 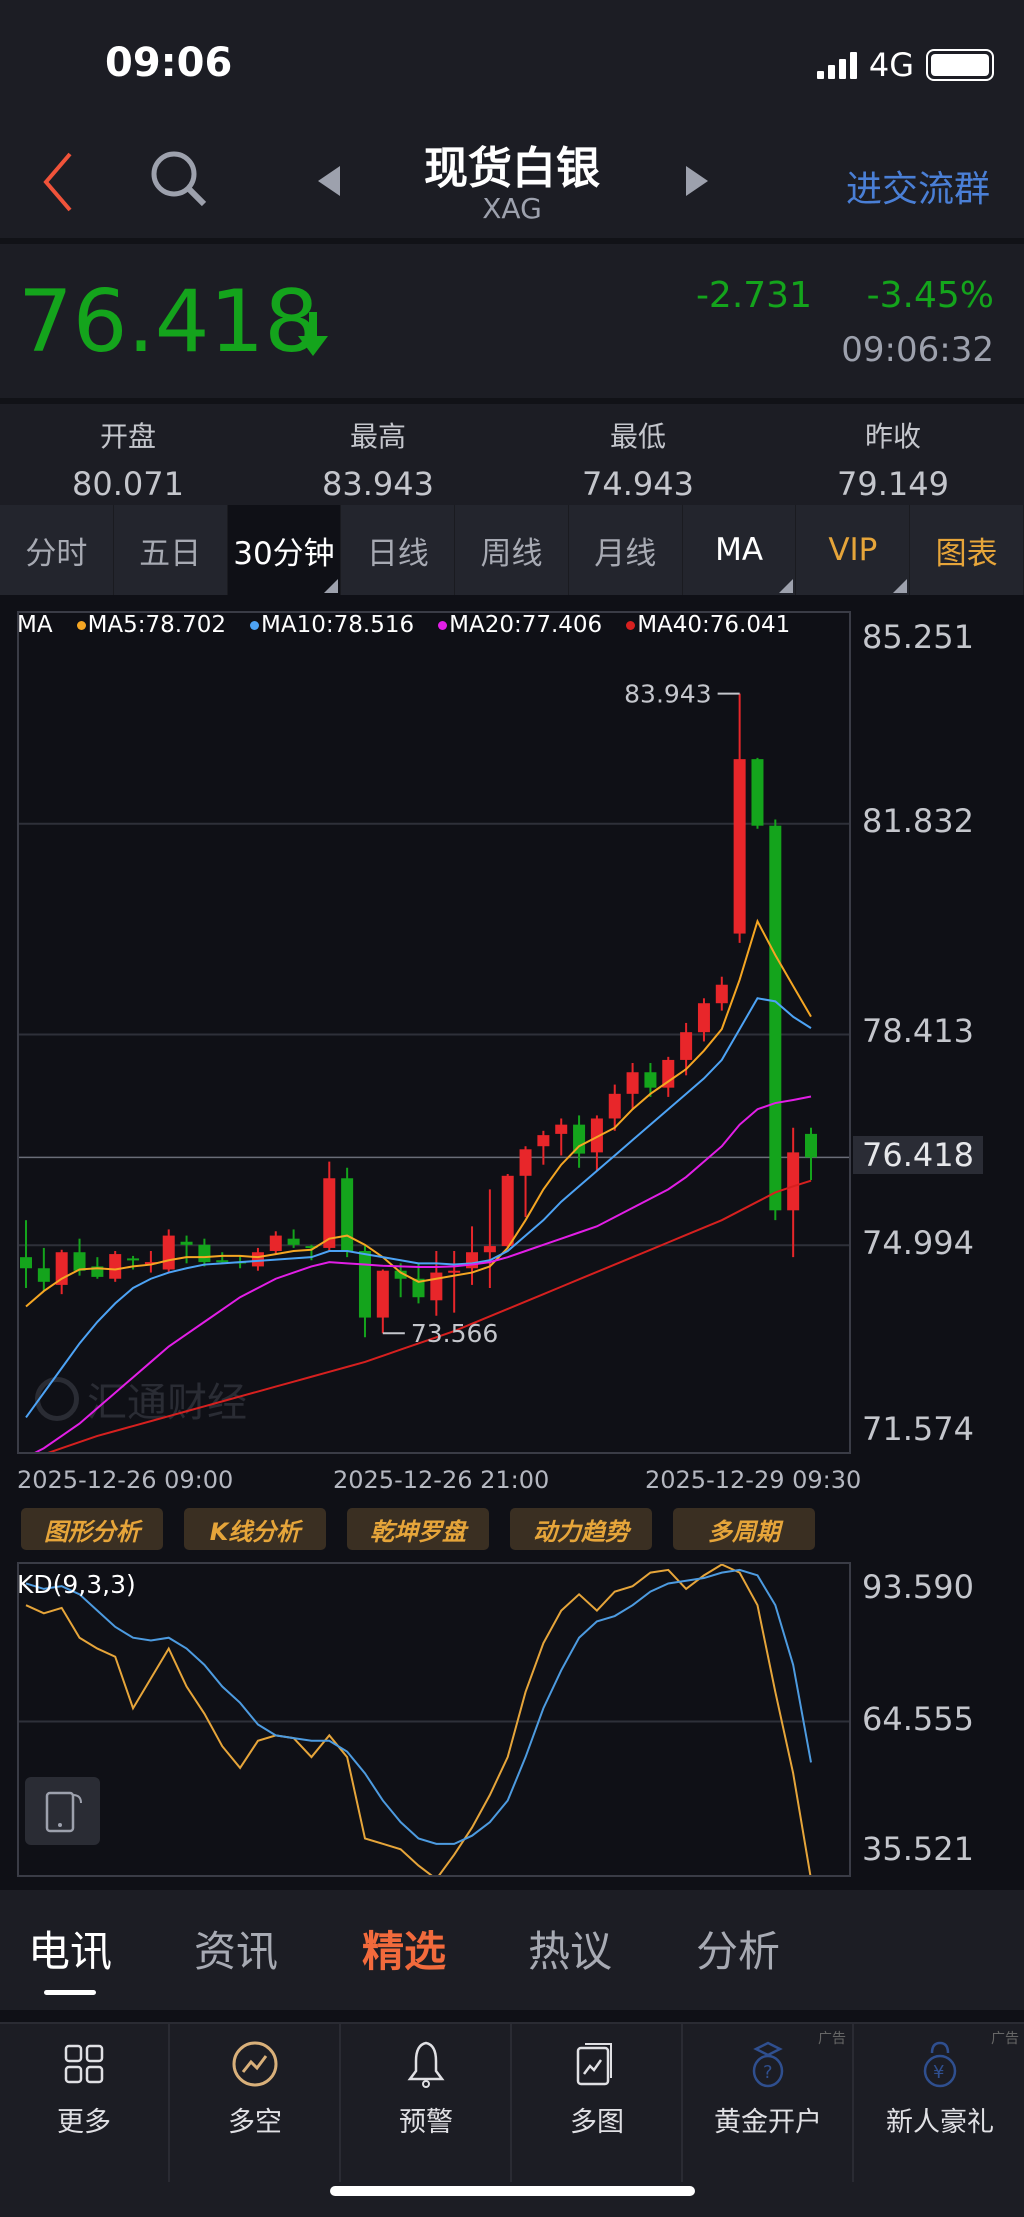 What do you see at coordinates (255, 1529) in the screenshot?
I see `kline-analysis-button: K线分析` at bounding box center [255, 1529].